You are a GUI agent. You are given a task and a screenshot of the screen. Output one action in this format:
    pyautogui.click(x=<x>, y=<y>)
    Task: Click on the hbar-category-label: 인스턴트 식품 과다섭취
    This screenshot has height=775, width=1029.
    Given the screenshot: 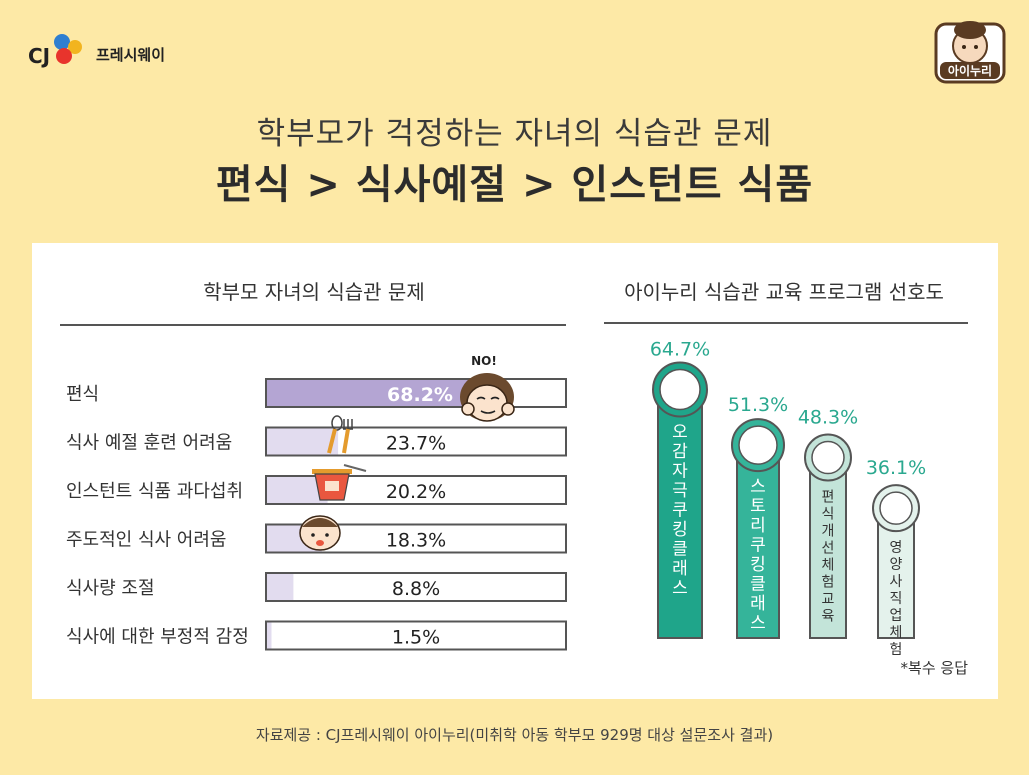 What is the action you would take?
    pyautogui.click(x=154, y=491)
    